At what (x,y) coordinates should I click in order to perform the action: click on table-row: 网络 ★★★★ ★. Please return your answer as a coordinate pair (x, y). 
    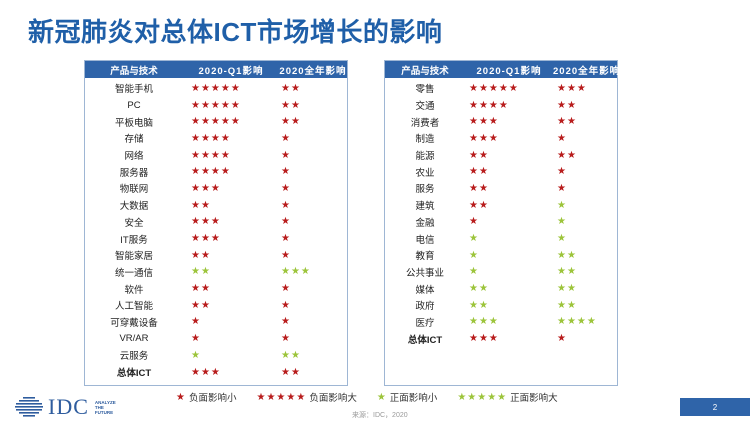
    Looking at the image, I should click on (216, 155).